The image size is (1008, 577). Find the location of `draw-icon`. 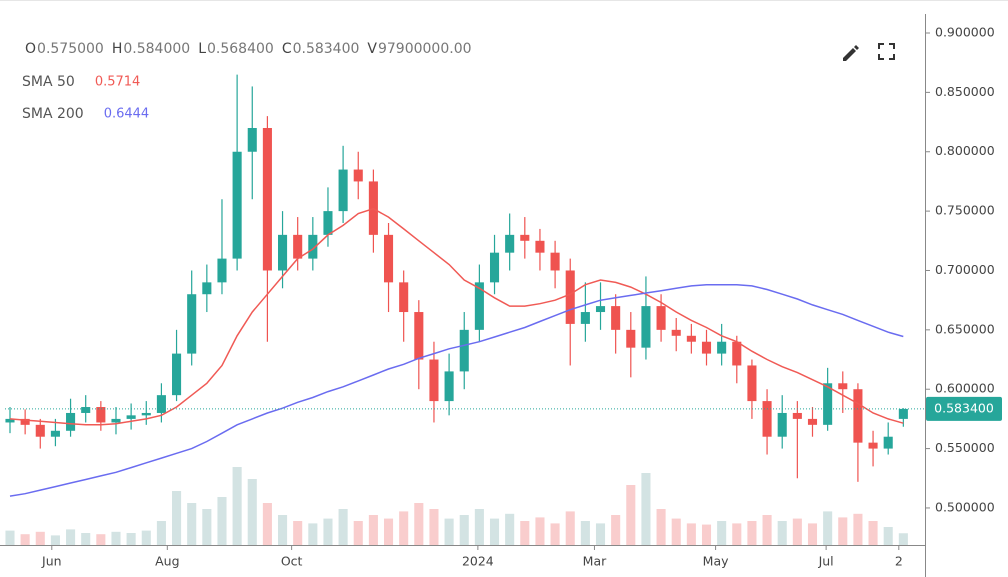

draw-icon is located at coordinates (851, 53).